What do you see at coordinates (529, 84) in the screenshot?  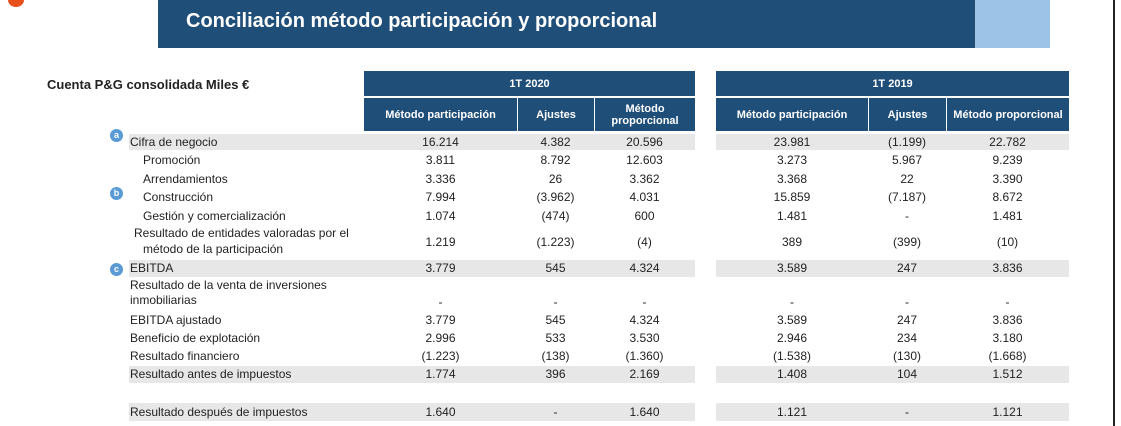 I see `period-header-2020: 1T 2020` at bounding box center [529, 84].